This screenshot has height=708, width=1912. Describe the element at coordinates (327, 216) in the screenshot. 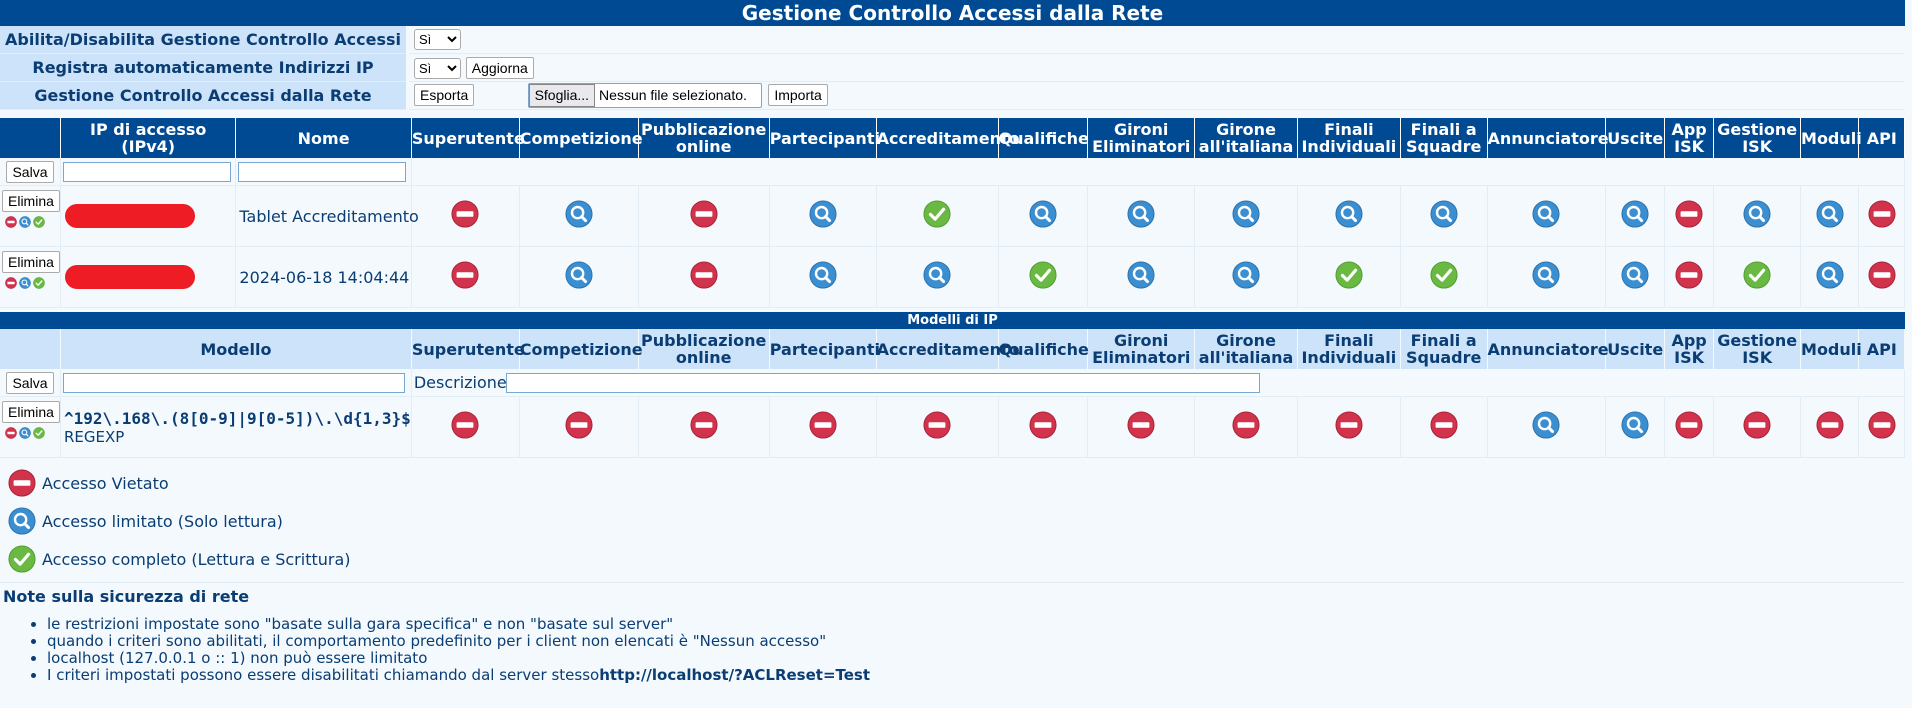

I see `row-name: Tablet Accreditamento` at that location.